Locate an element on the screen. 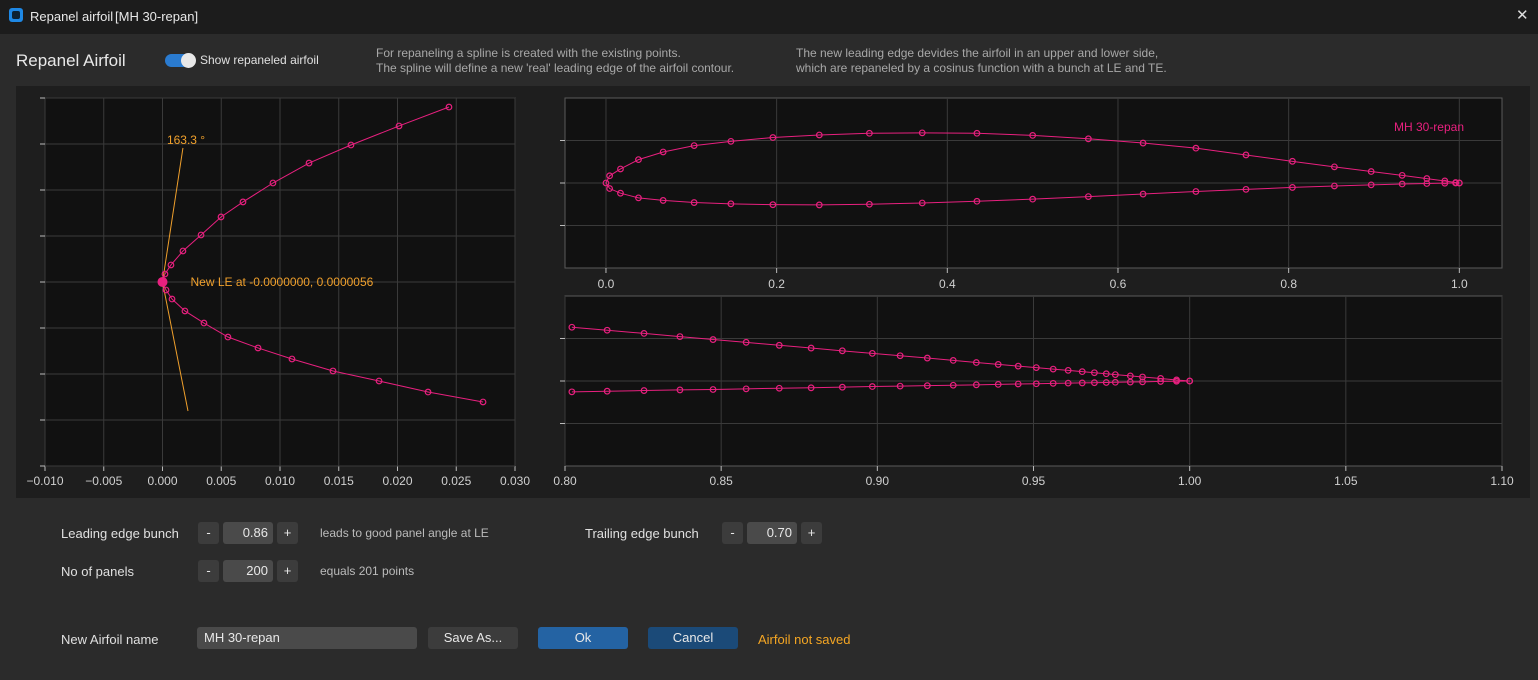 This screenshot has height=680, width=1538. toggle is located at coordinates (180, 60).